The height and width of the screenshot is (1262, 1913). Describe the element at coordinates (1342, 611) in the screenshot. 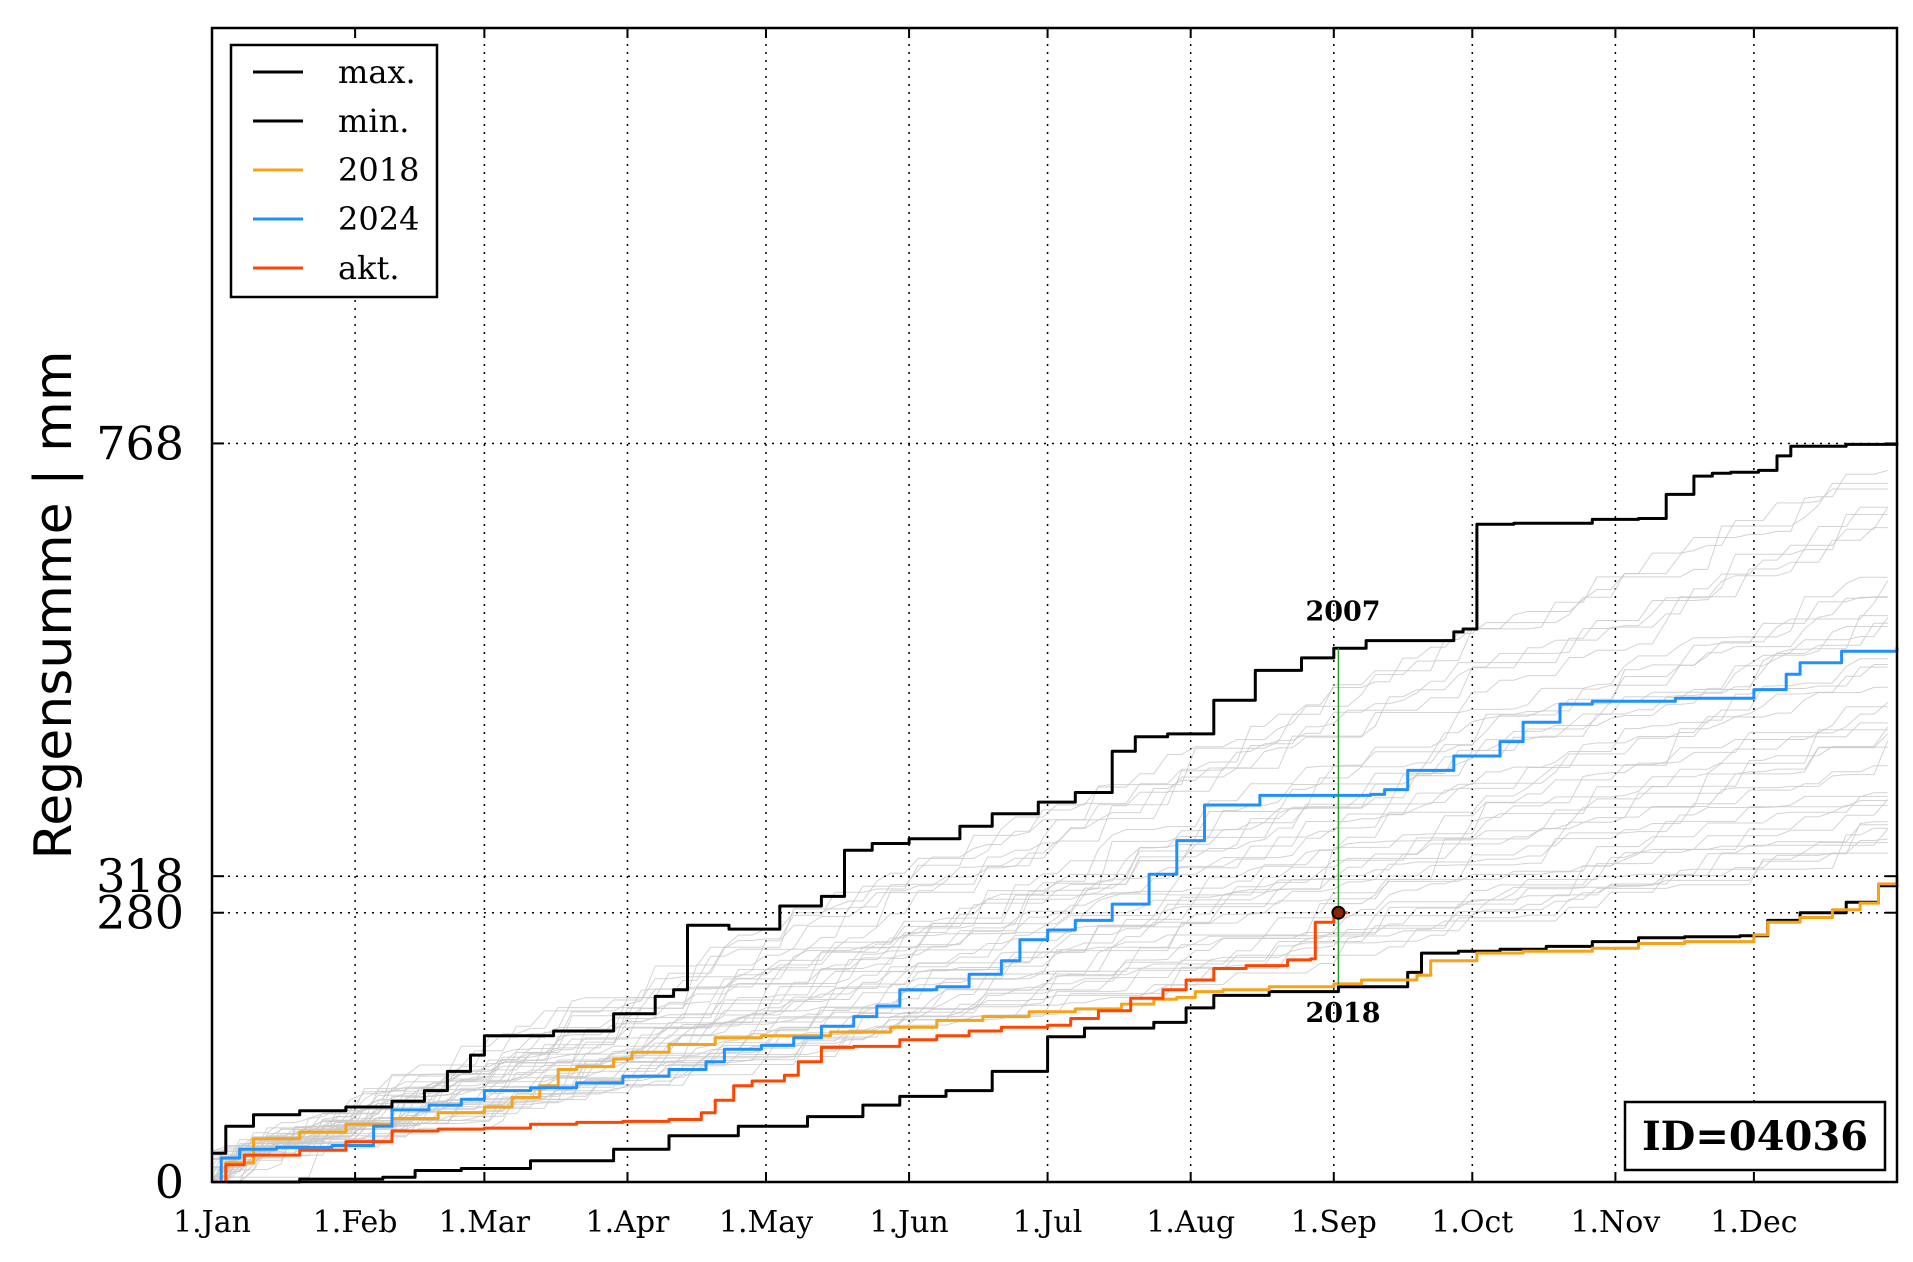

I see `annotation-max-year: 2007` at that location.